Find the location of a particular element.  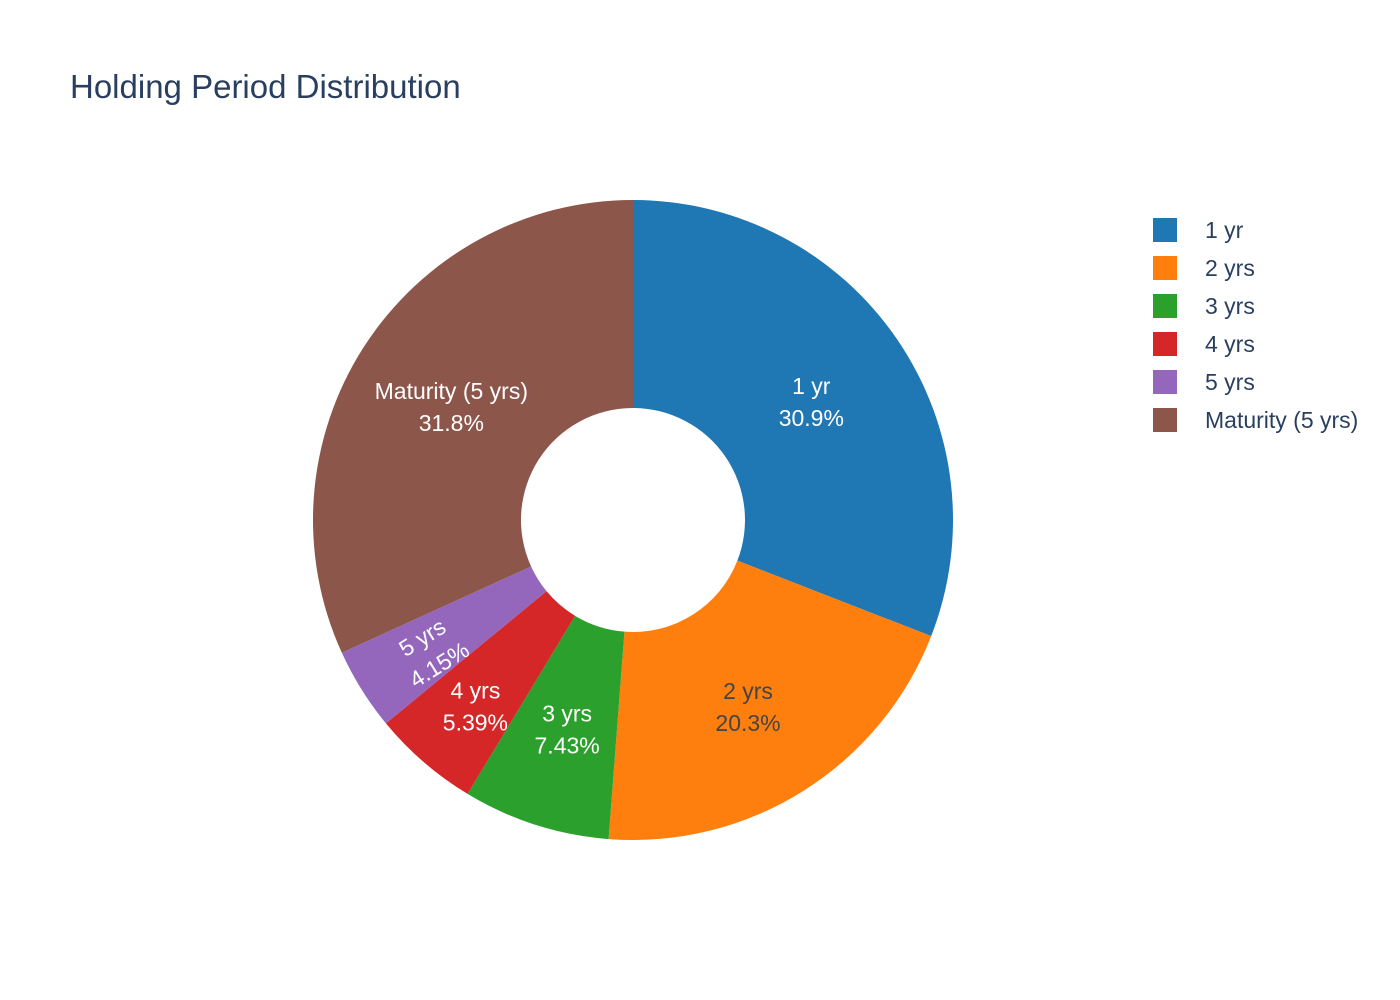

slice-label-maturity-5-yrs: Maturity (5 yrs) 31.8% is located at coordinates (451, 407).